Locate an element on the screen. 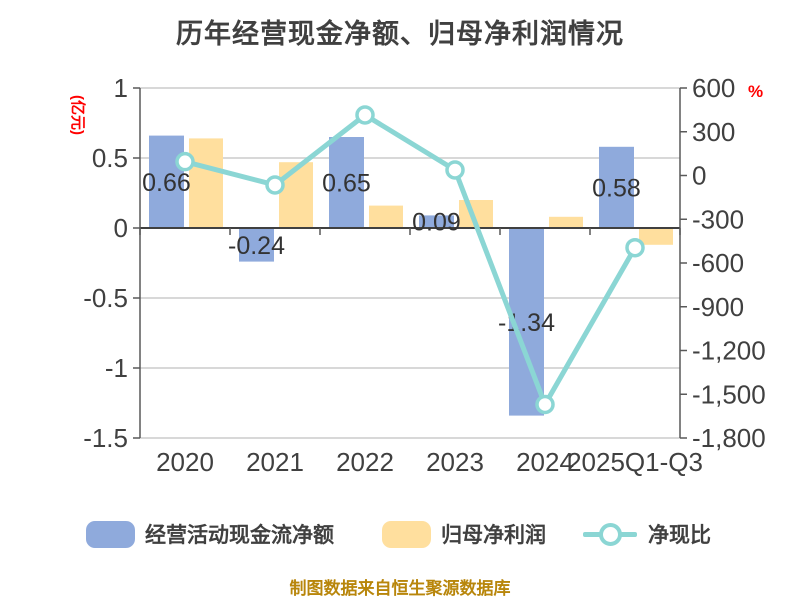 The image size is (800, 605). right-axis-label: -600 is located at coordinates (718, 263).